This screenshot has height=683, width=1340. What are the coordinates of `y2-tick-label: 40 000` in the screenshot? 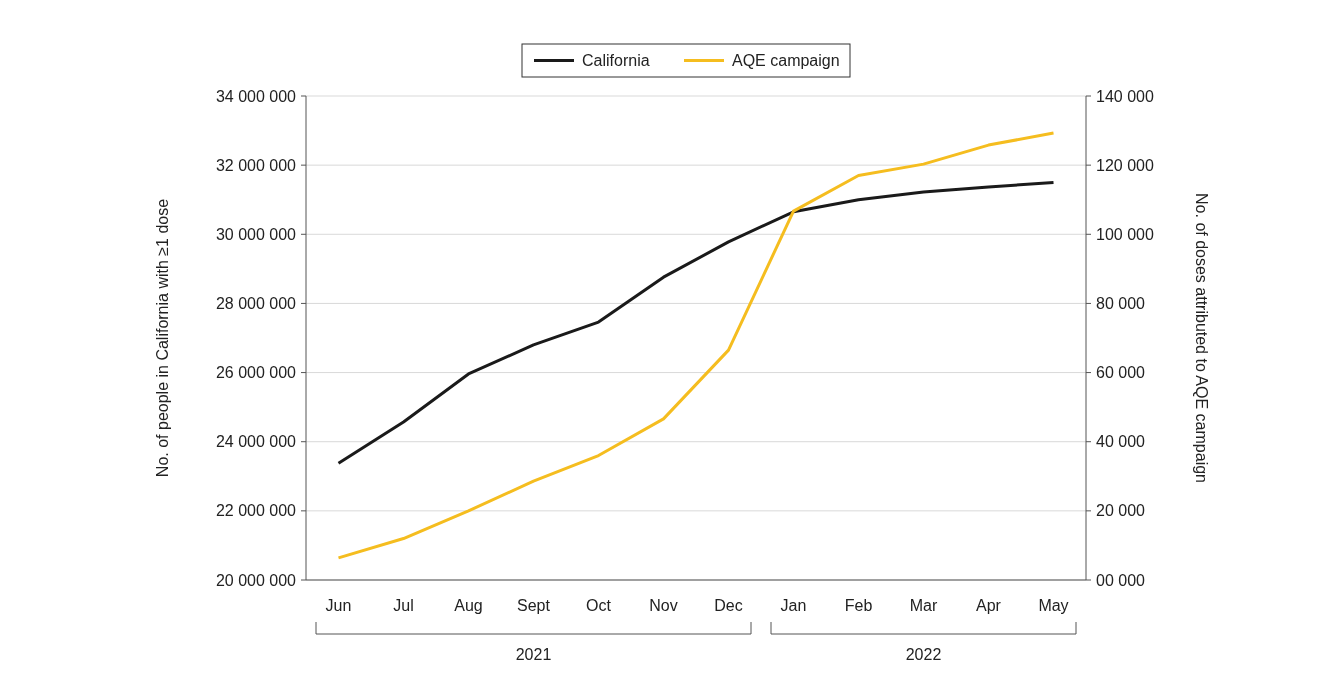 It's located at (1121, 442).